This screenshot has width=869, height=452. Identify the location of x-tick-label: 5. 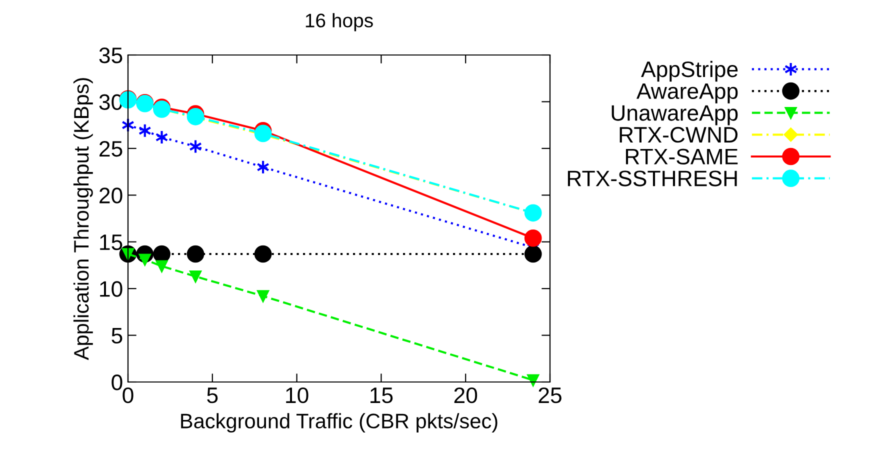
(212, 396).